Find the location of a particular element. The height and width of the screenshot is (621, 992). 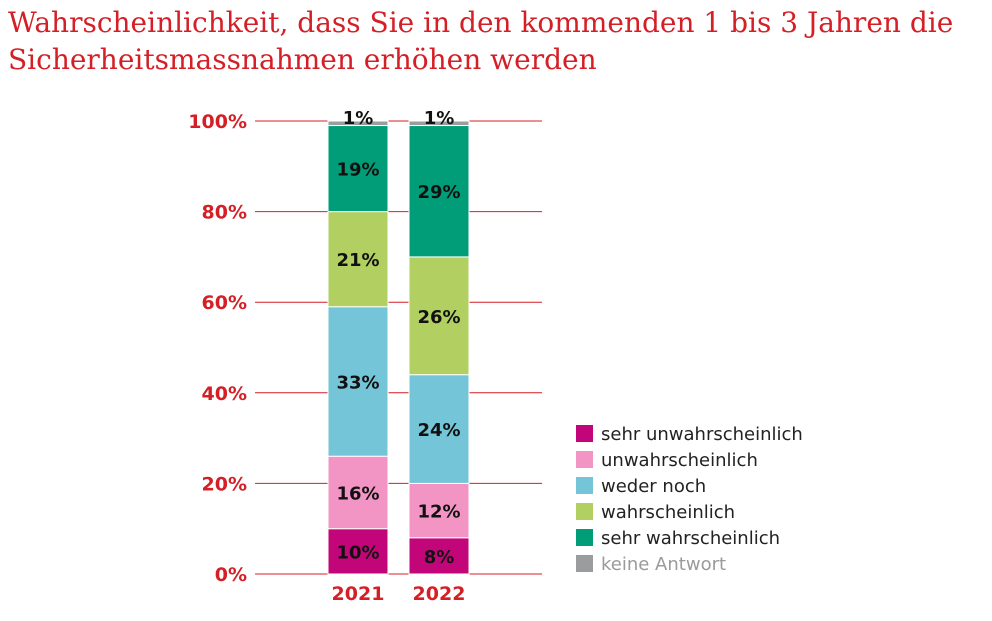

x-tick-label-2022: 2022 is located at coordinates (439, 594).